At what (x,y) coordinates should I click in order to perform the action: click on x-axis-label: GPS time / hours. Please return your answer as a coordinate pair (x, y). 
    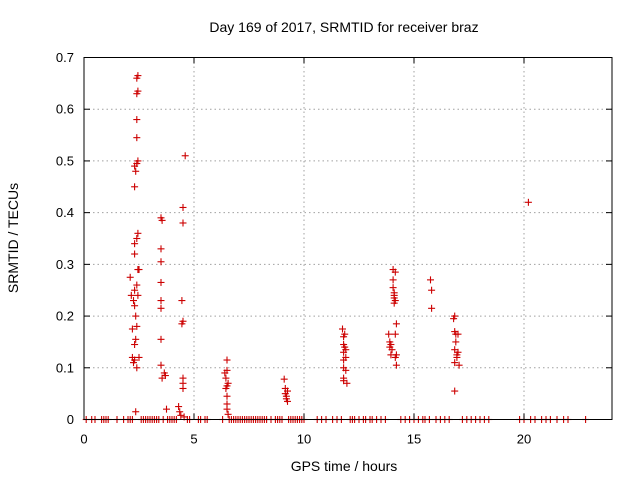
    Looking at the image, I should click on (344, 466).